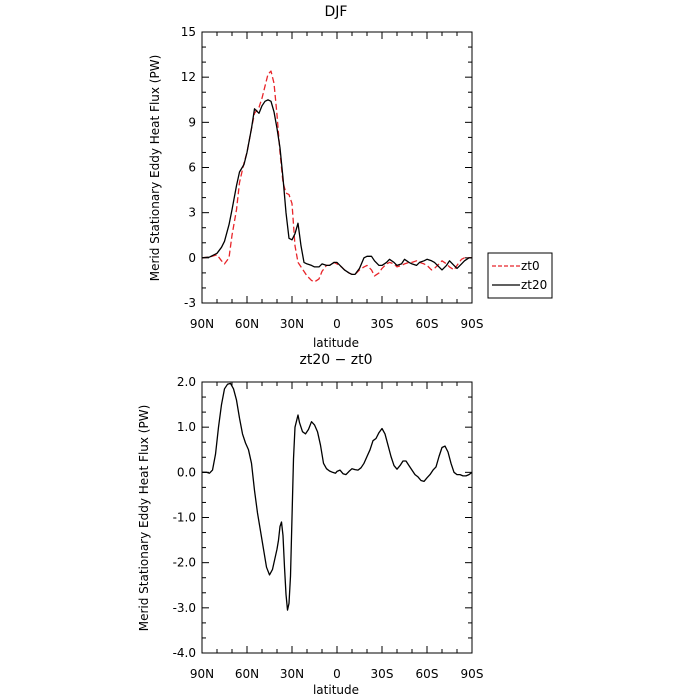 The height and width of the screenshot is (700, 700). What do you see at coordinates (382, 324) in the screenshot?
I see `top-x-tick-label: 30S` at bounding box center [382, 324].